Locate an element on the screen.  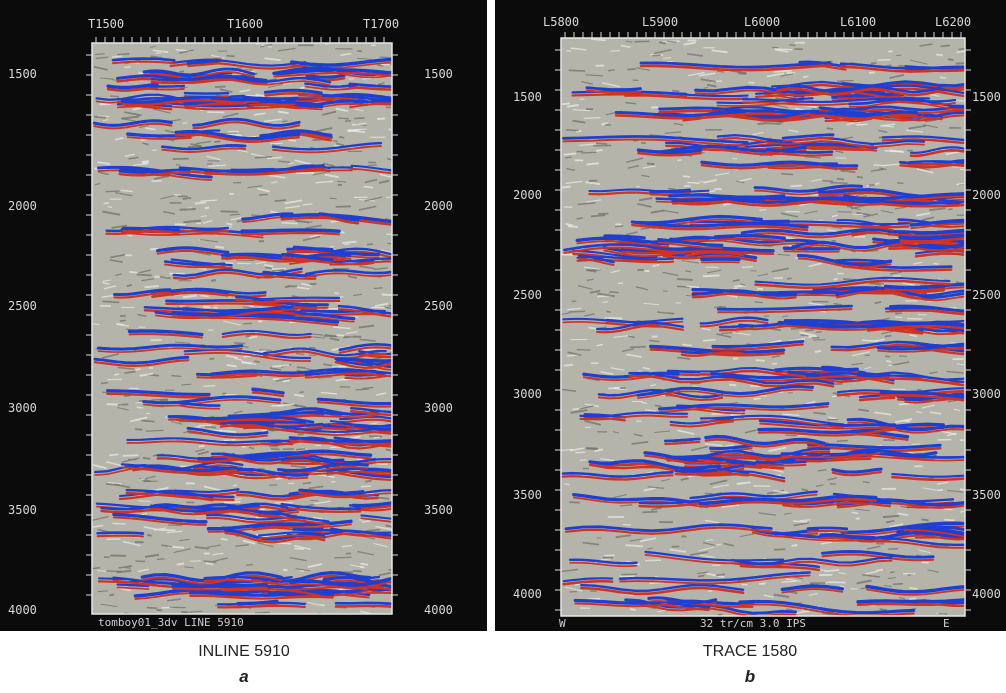
top-tick-label: L6000 is located at coordinates (762, 22).